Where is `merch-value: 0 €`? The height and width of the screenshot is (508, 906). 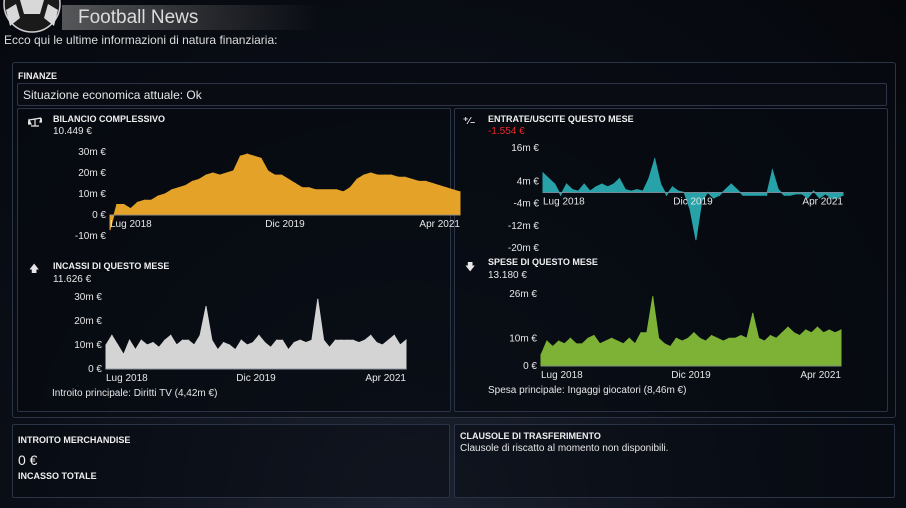 merch-value: 0 € is located at coordinates (28, 460).